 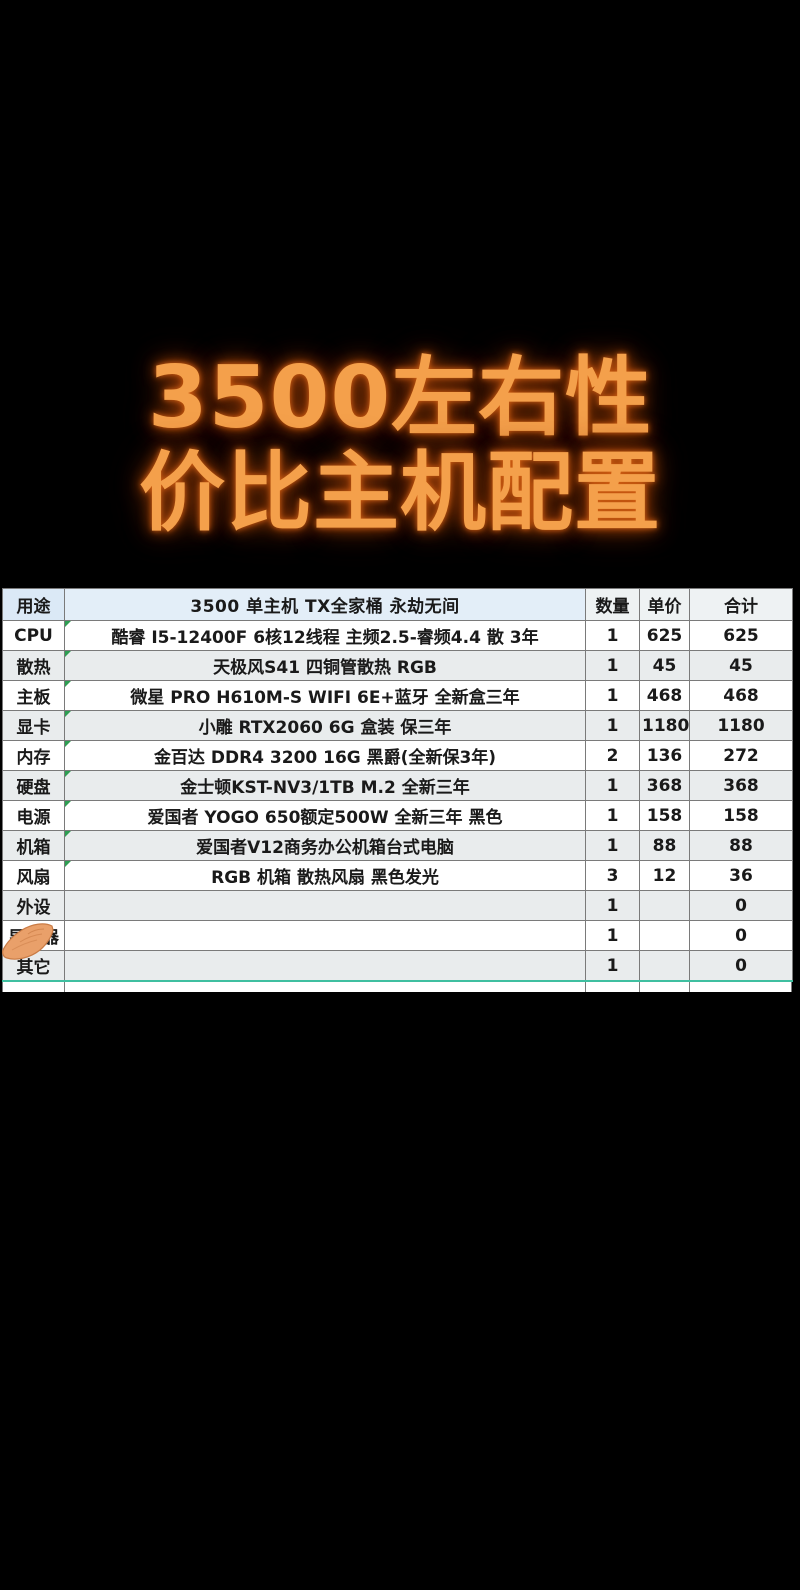 I want to click on row-desc-text: 爱国者V12商务办公机箱台式电脑, so click(x=325, y=848).